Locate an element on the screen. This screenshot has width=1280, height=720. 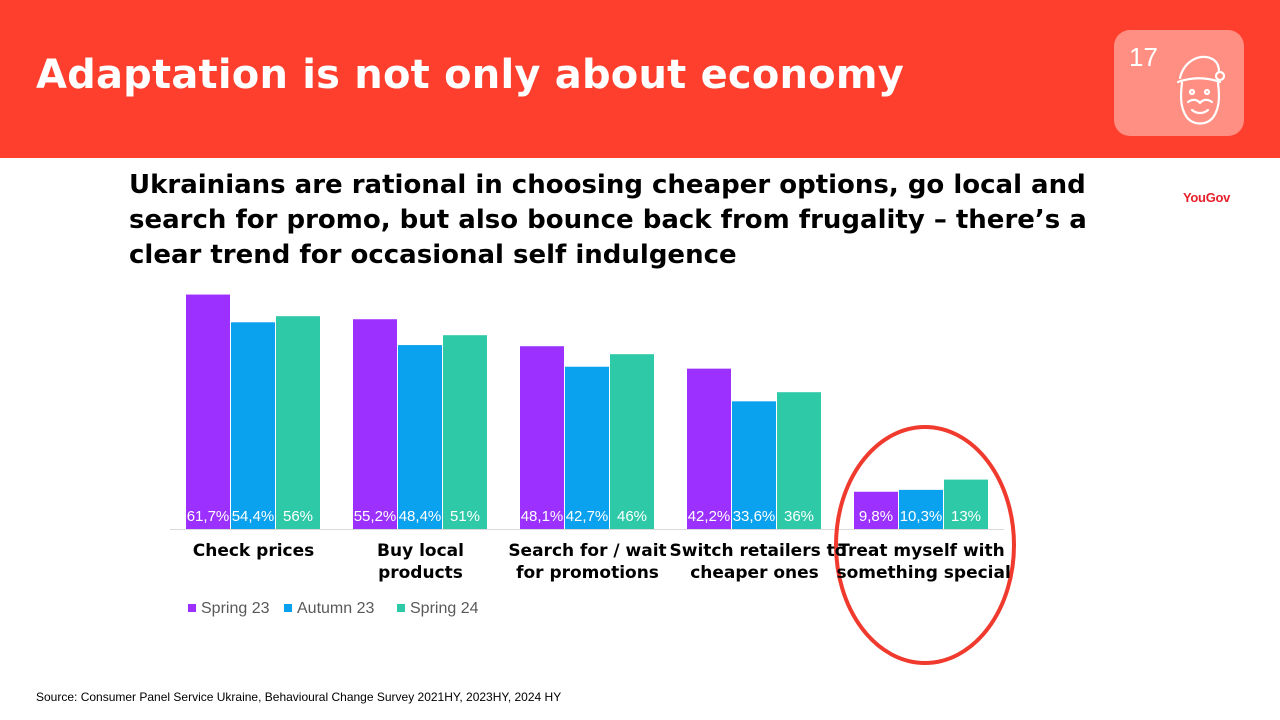
bar-value-label: 33,6% is located at coordinates (754, 516).